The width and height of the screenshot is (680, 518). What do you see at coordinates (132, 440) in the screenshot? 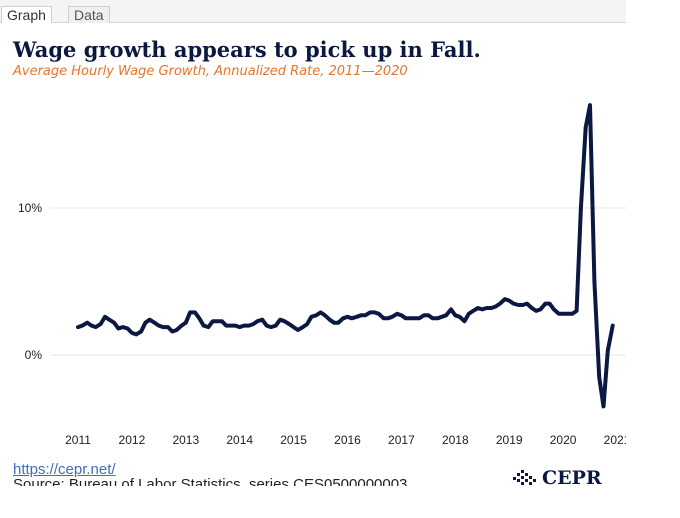
I see `x-tick-label: 2012` at bounding box center [132, 440].